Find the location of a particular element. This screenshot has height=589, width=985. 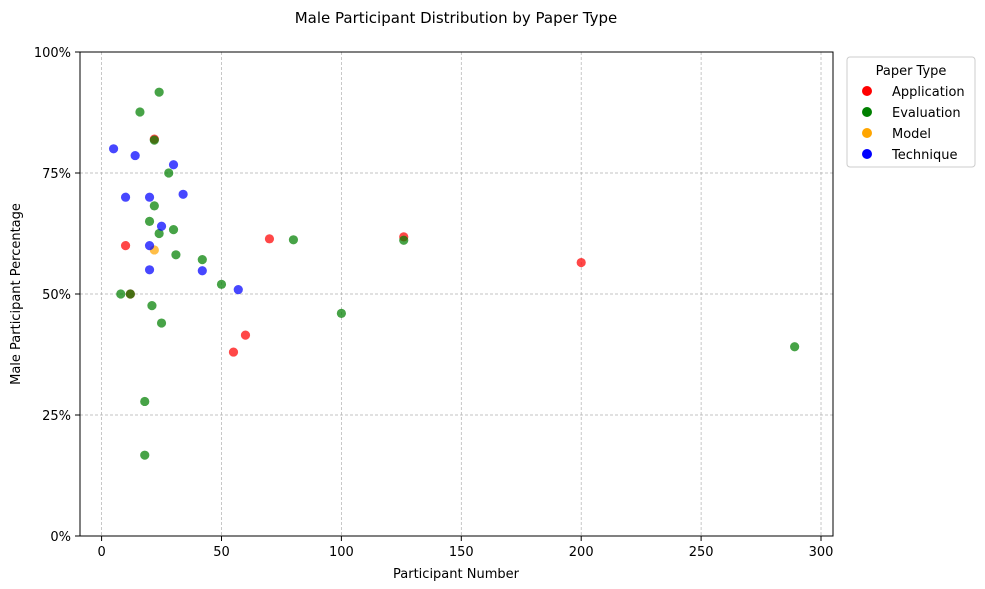

x-tick-label: 300 is located at coordinates (821, 552).